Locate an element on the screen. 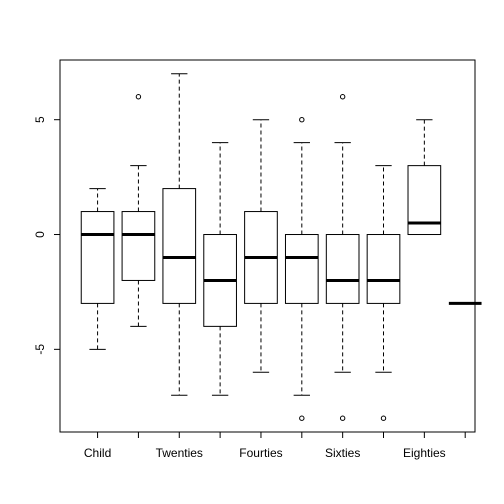 The width and height of the screenshot is (504, 504). y-tick-label: 0 is located at coordinates (40, 234).